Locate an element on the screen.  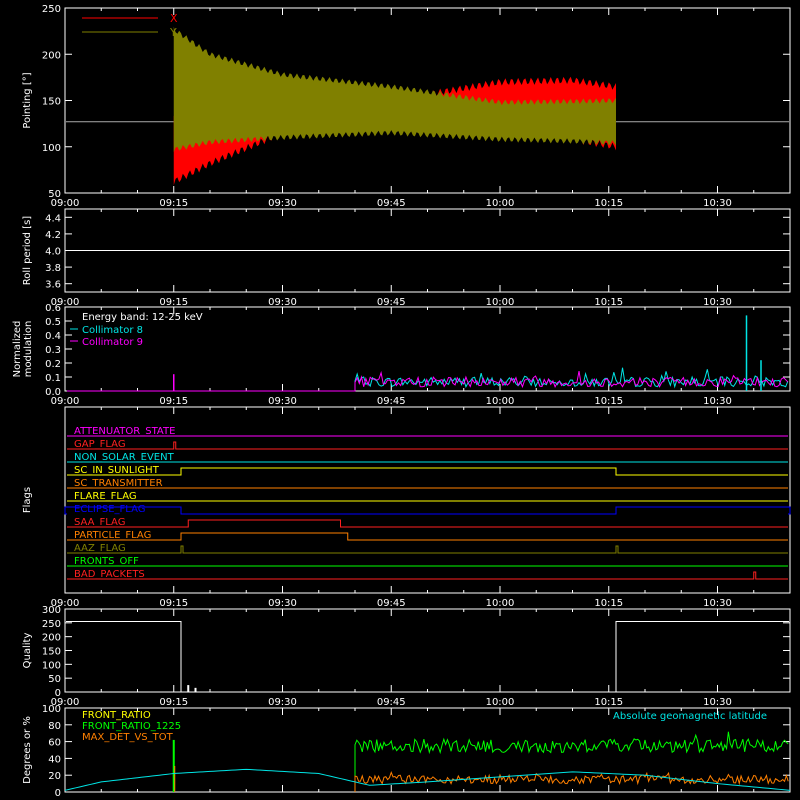
flag-label: FLARE_FLAG is located at coordinates (105, 496).